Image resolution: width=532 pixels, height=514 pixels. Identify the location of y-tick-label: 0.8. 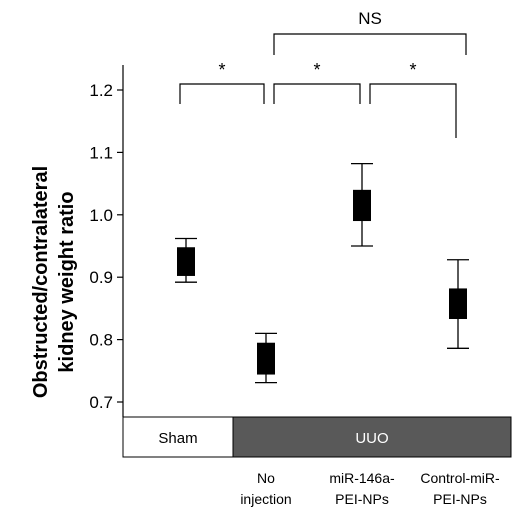
(101, 340).